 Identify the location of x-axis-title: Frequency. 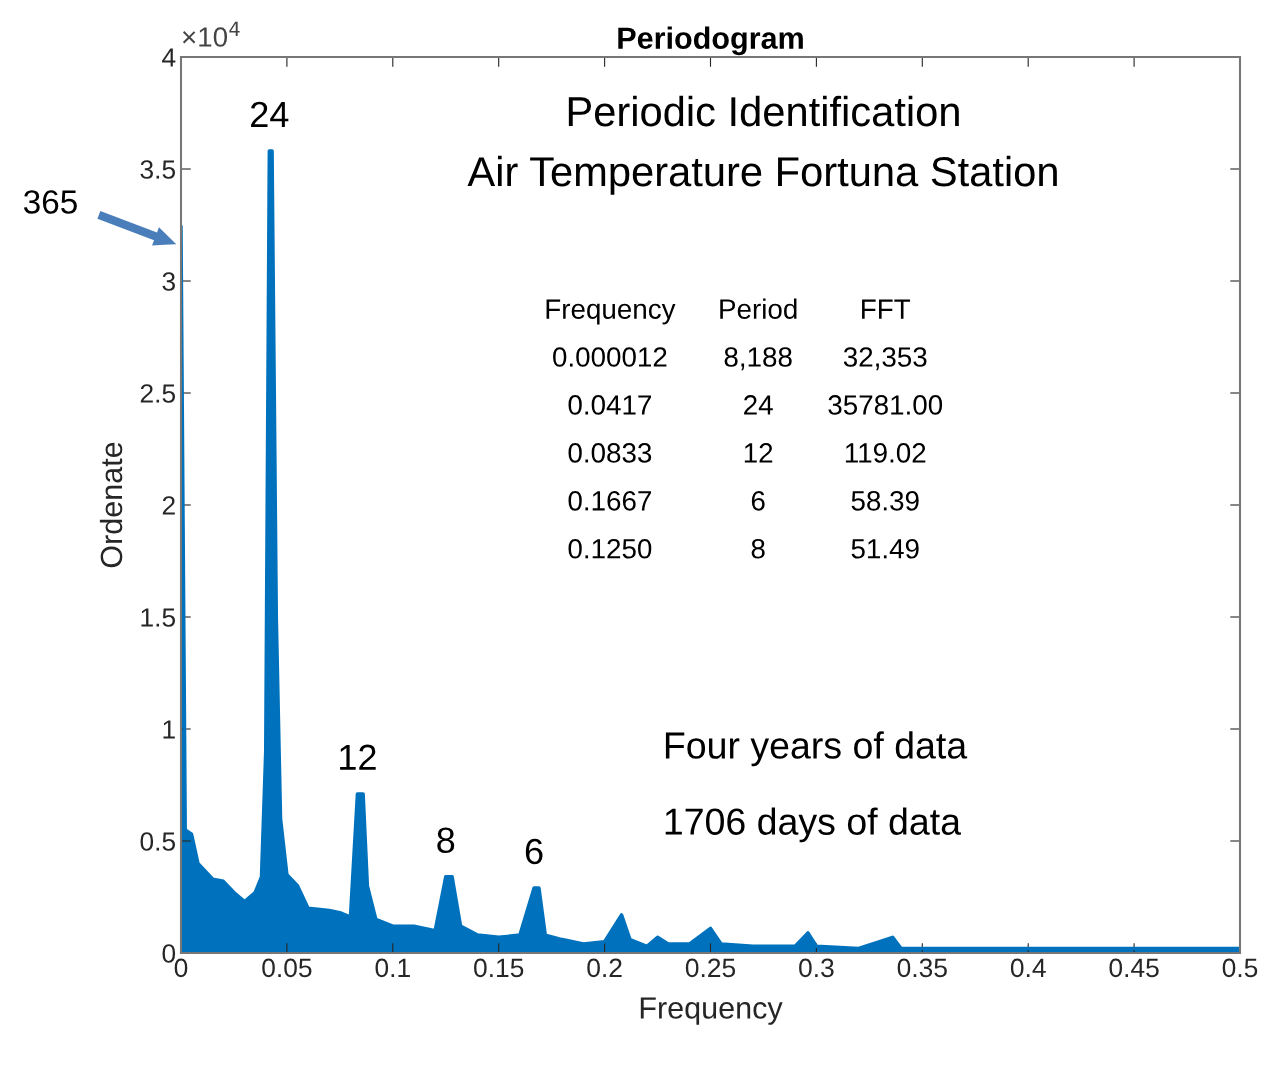
(711, 1011).